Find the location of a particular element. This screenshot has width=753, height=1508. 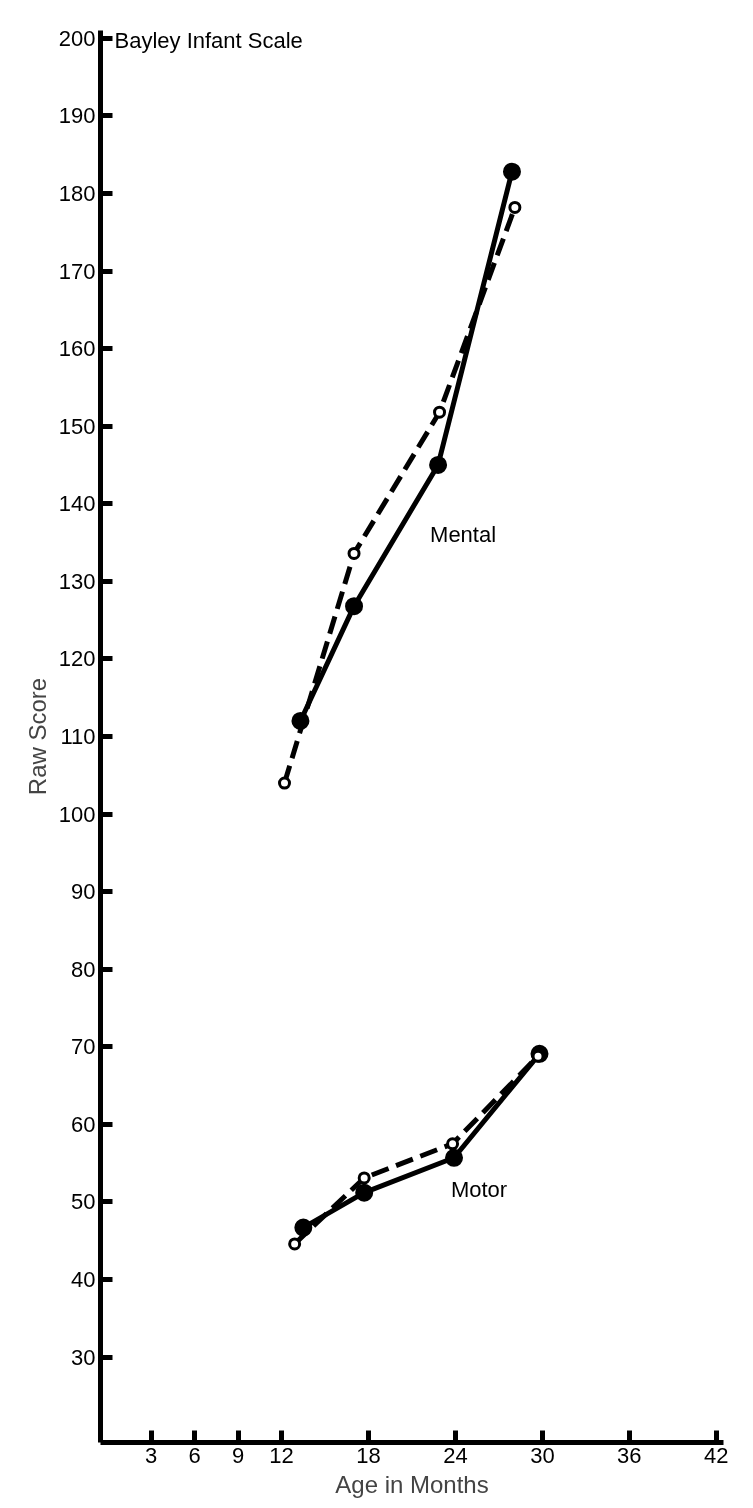

y-tick-label: 30 is located at coordinates (83, 1357).